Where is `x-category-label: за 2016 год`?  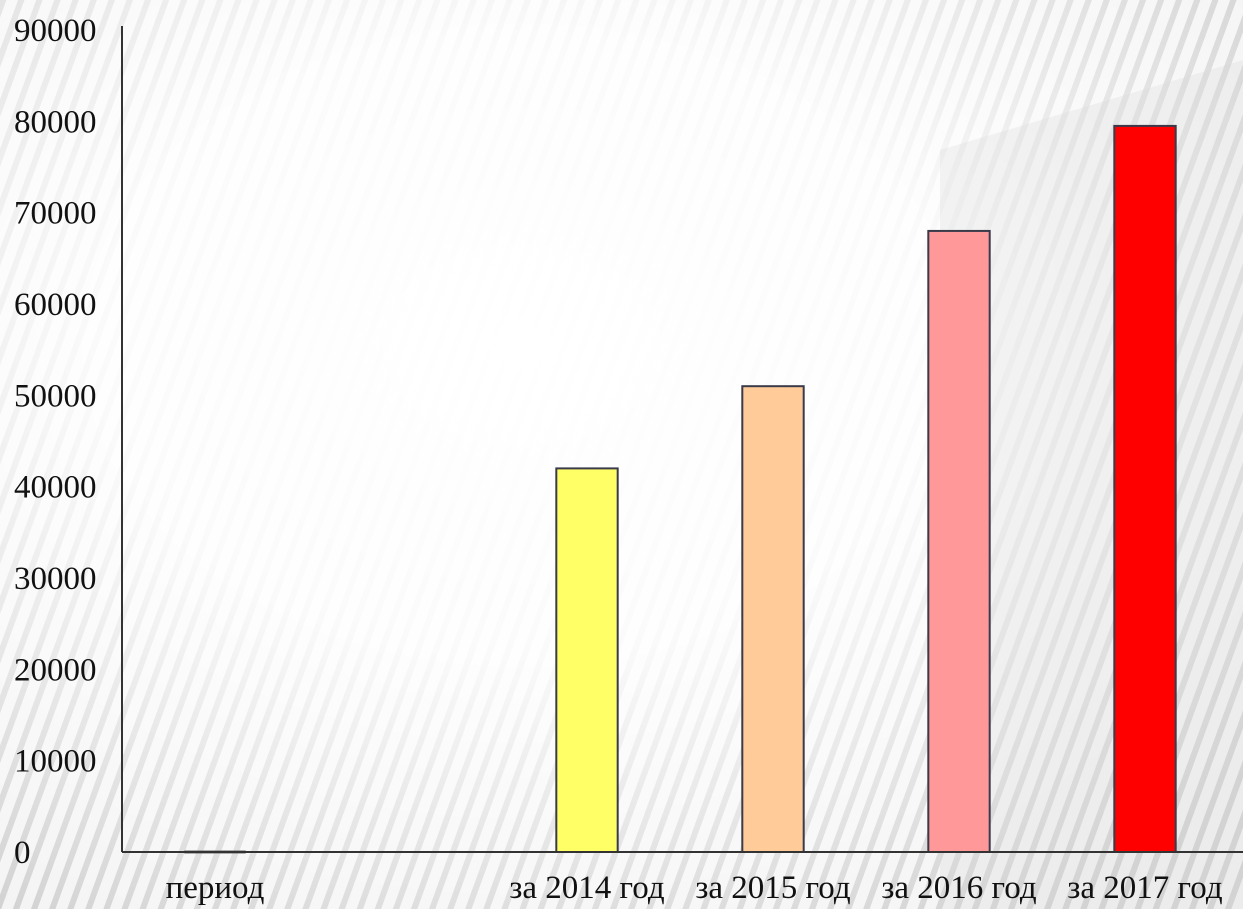 x-category-label: за 2016 год is located at coordinates (958, 888).